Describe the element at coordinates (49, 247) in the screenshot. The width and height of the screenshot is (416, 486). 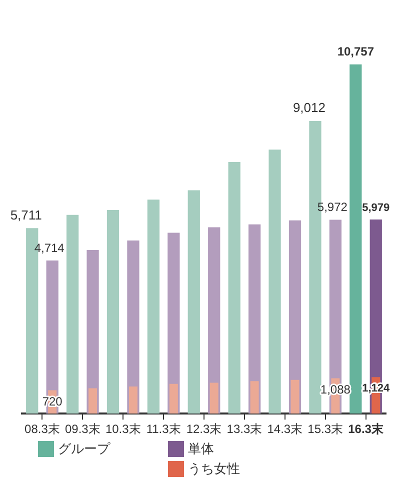
I see `data-label: 4,714` at that location.